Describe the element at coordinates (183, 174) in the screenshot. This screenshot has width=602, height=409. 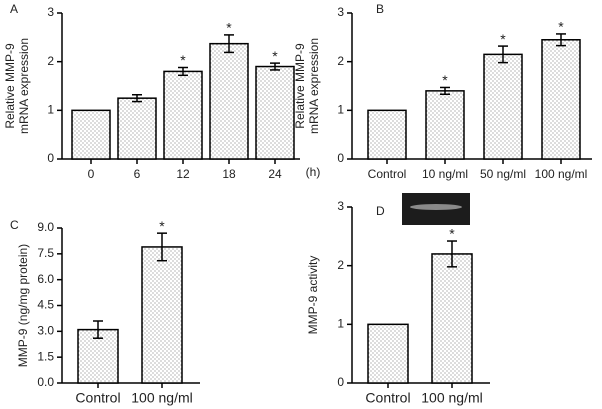
I see `x-tick-label: 12` at that location.